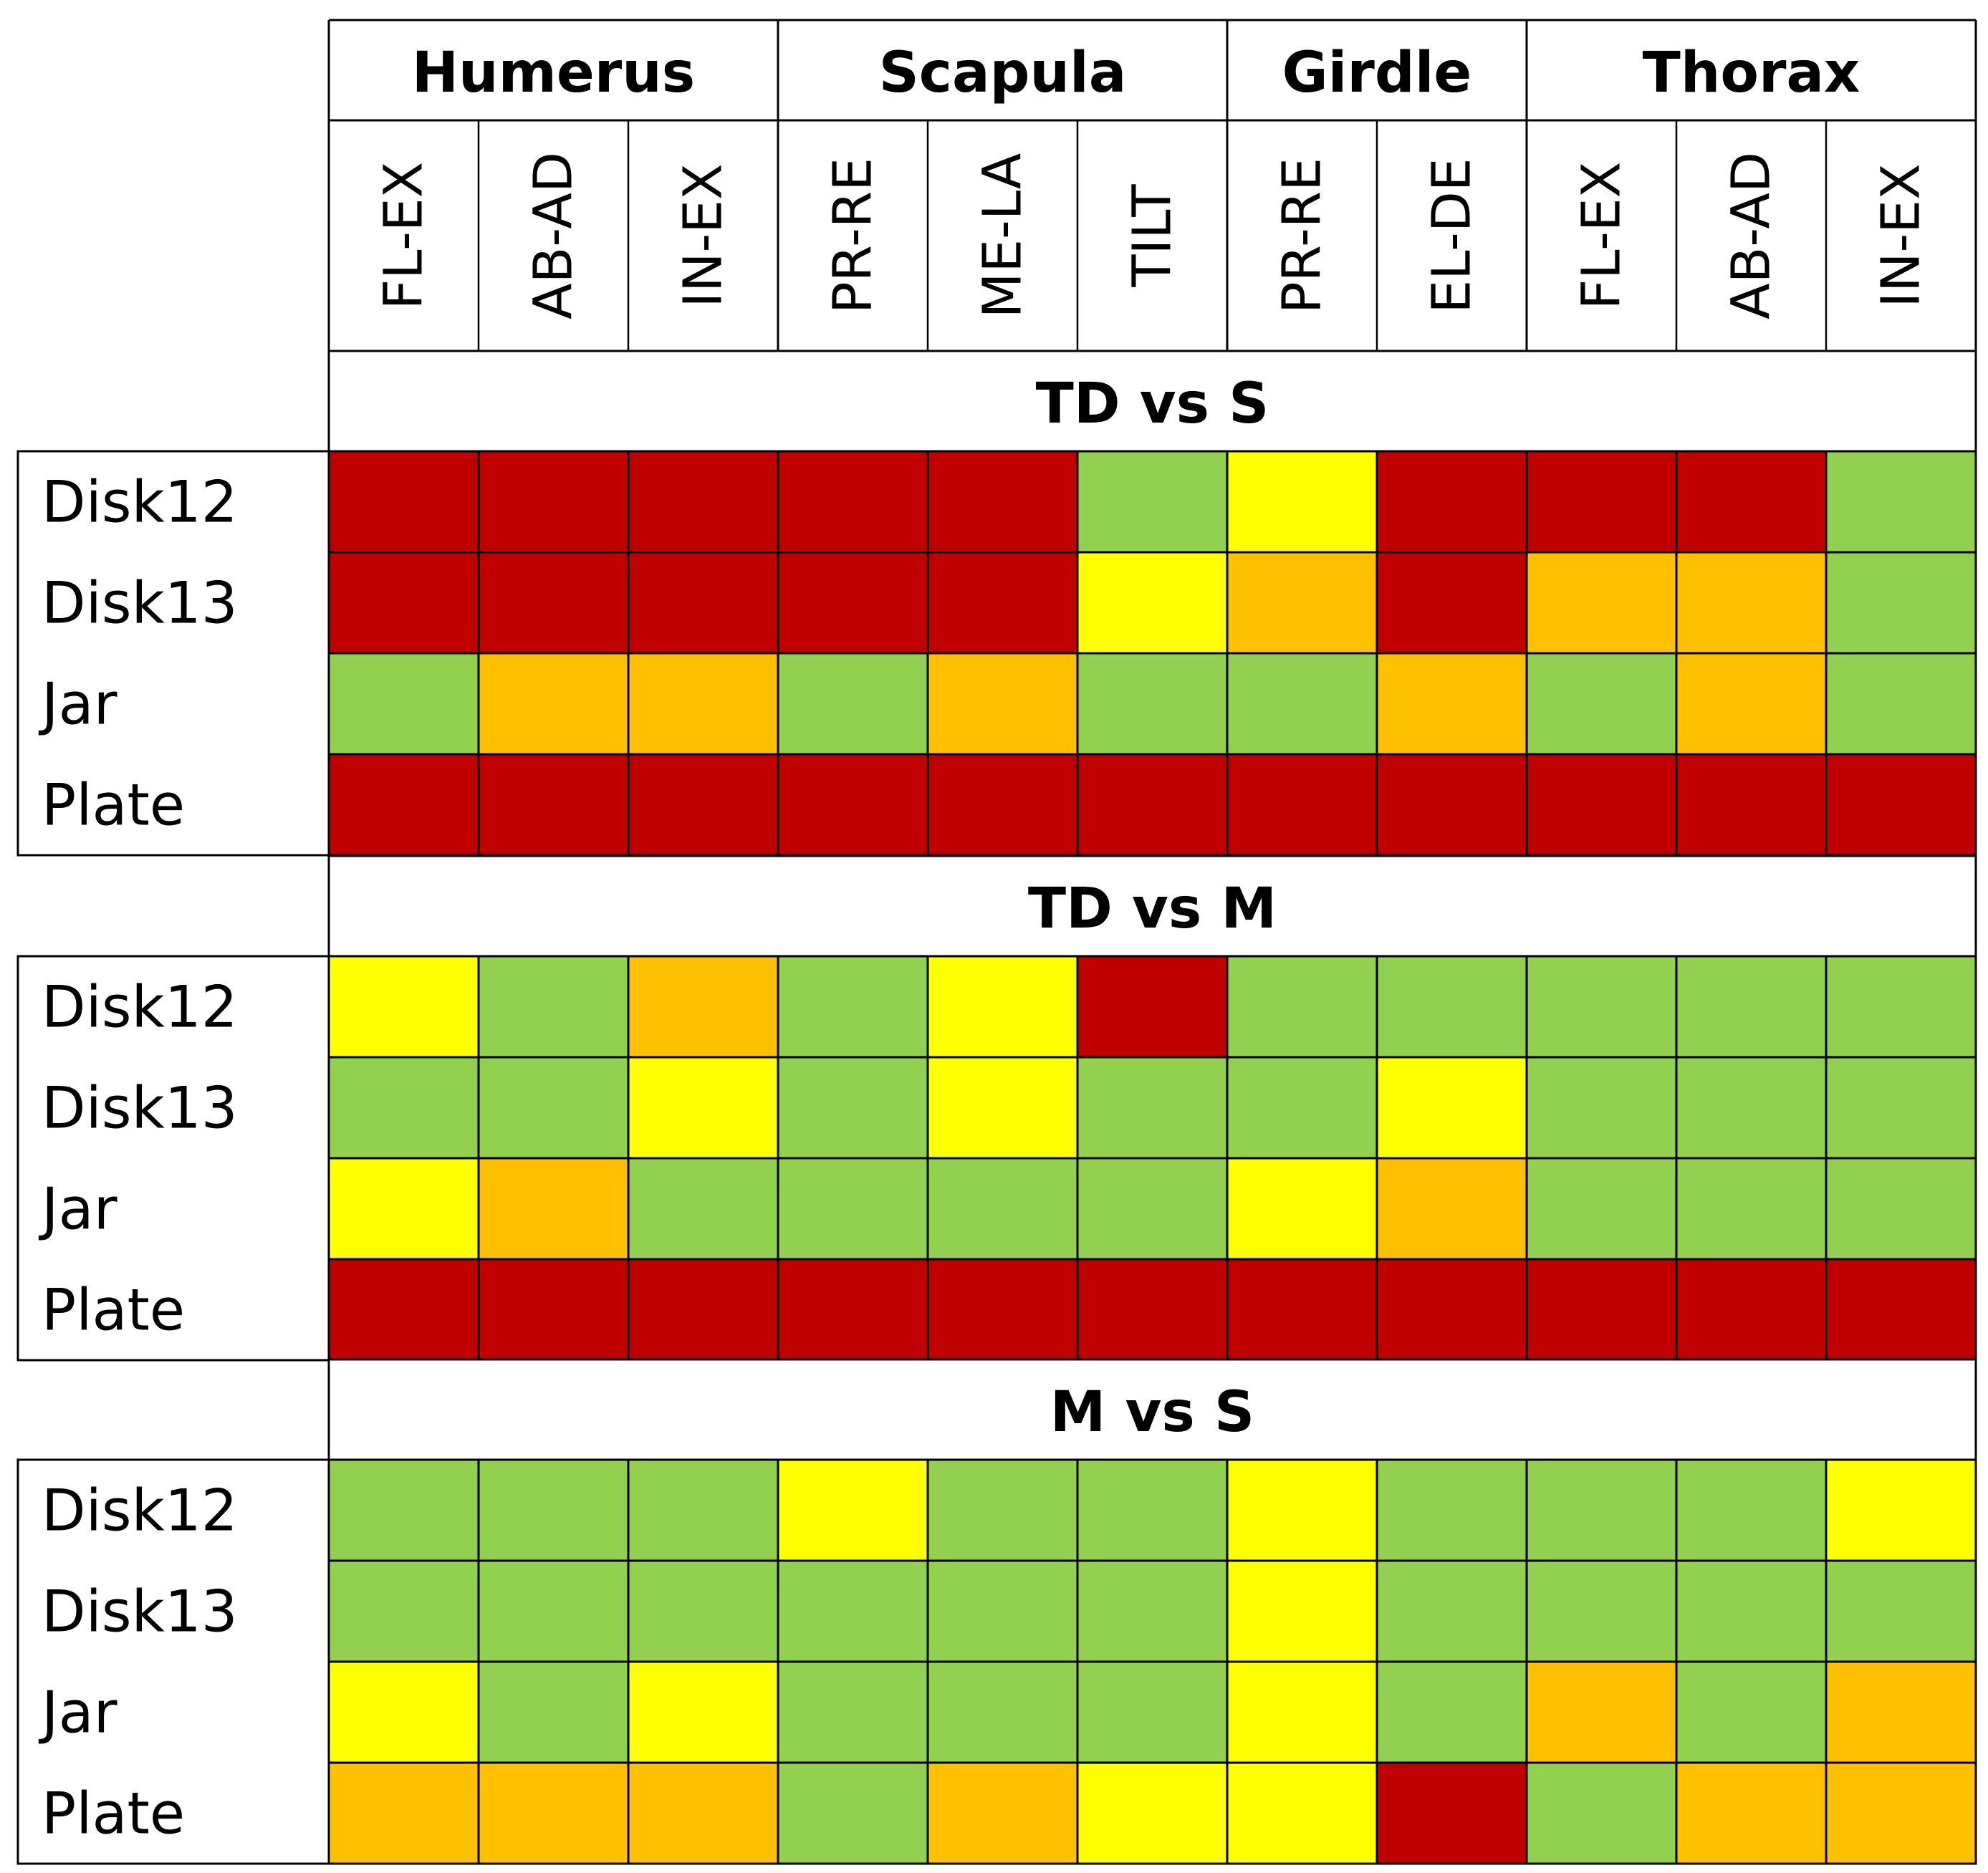 Image resolution: width=1988 pixels, height=1873 pixels. What do you see at coordinates (1152, 401) in the screenshot?
I see `block-title-band` at bounding box center [1152, 401].